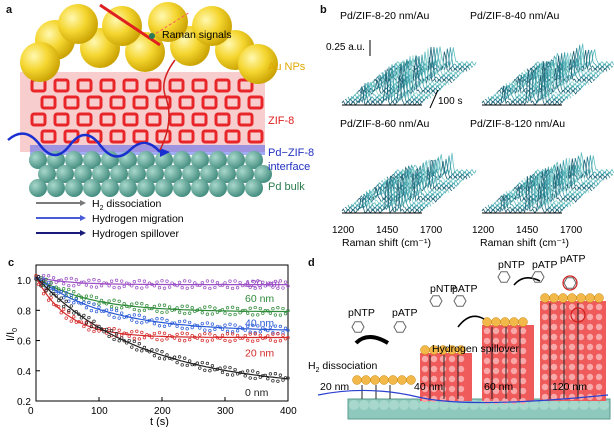  What do you see at coordinates (498, 387) in the screenshot?
I see `thickness-60nm: 60 nm` at bounding box center [498, 387].